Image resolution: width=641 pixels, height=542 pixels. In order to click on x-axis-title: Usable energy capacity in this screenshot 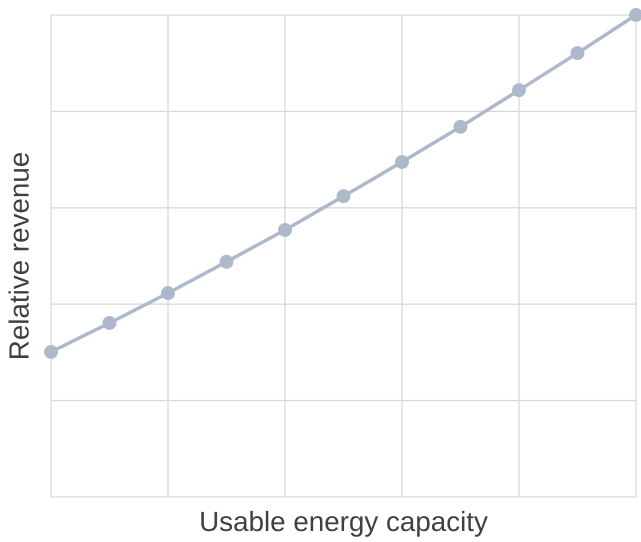, I will do `click(344, 523)`.